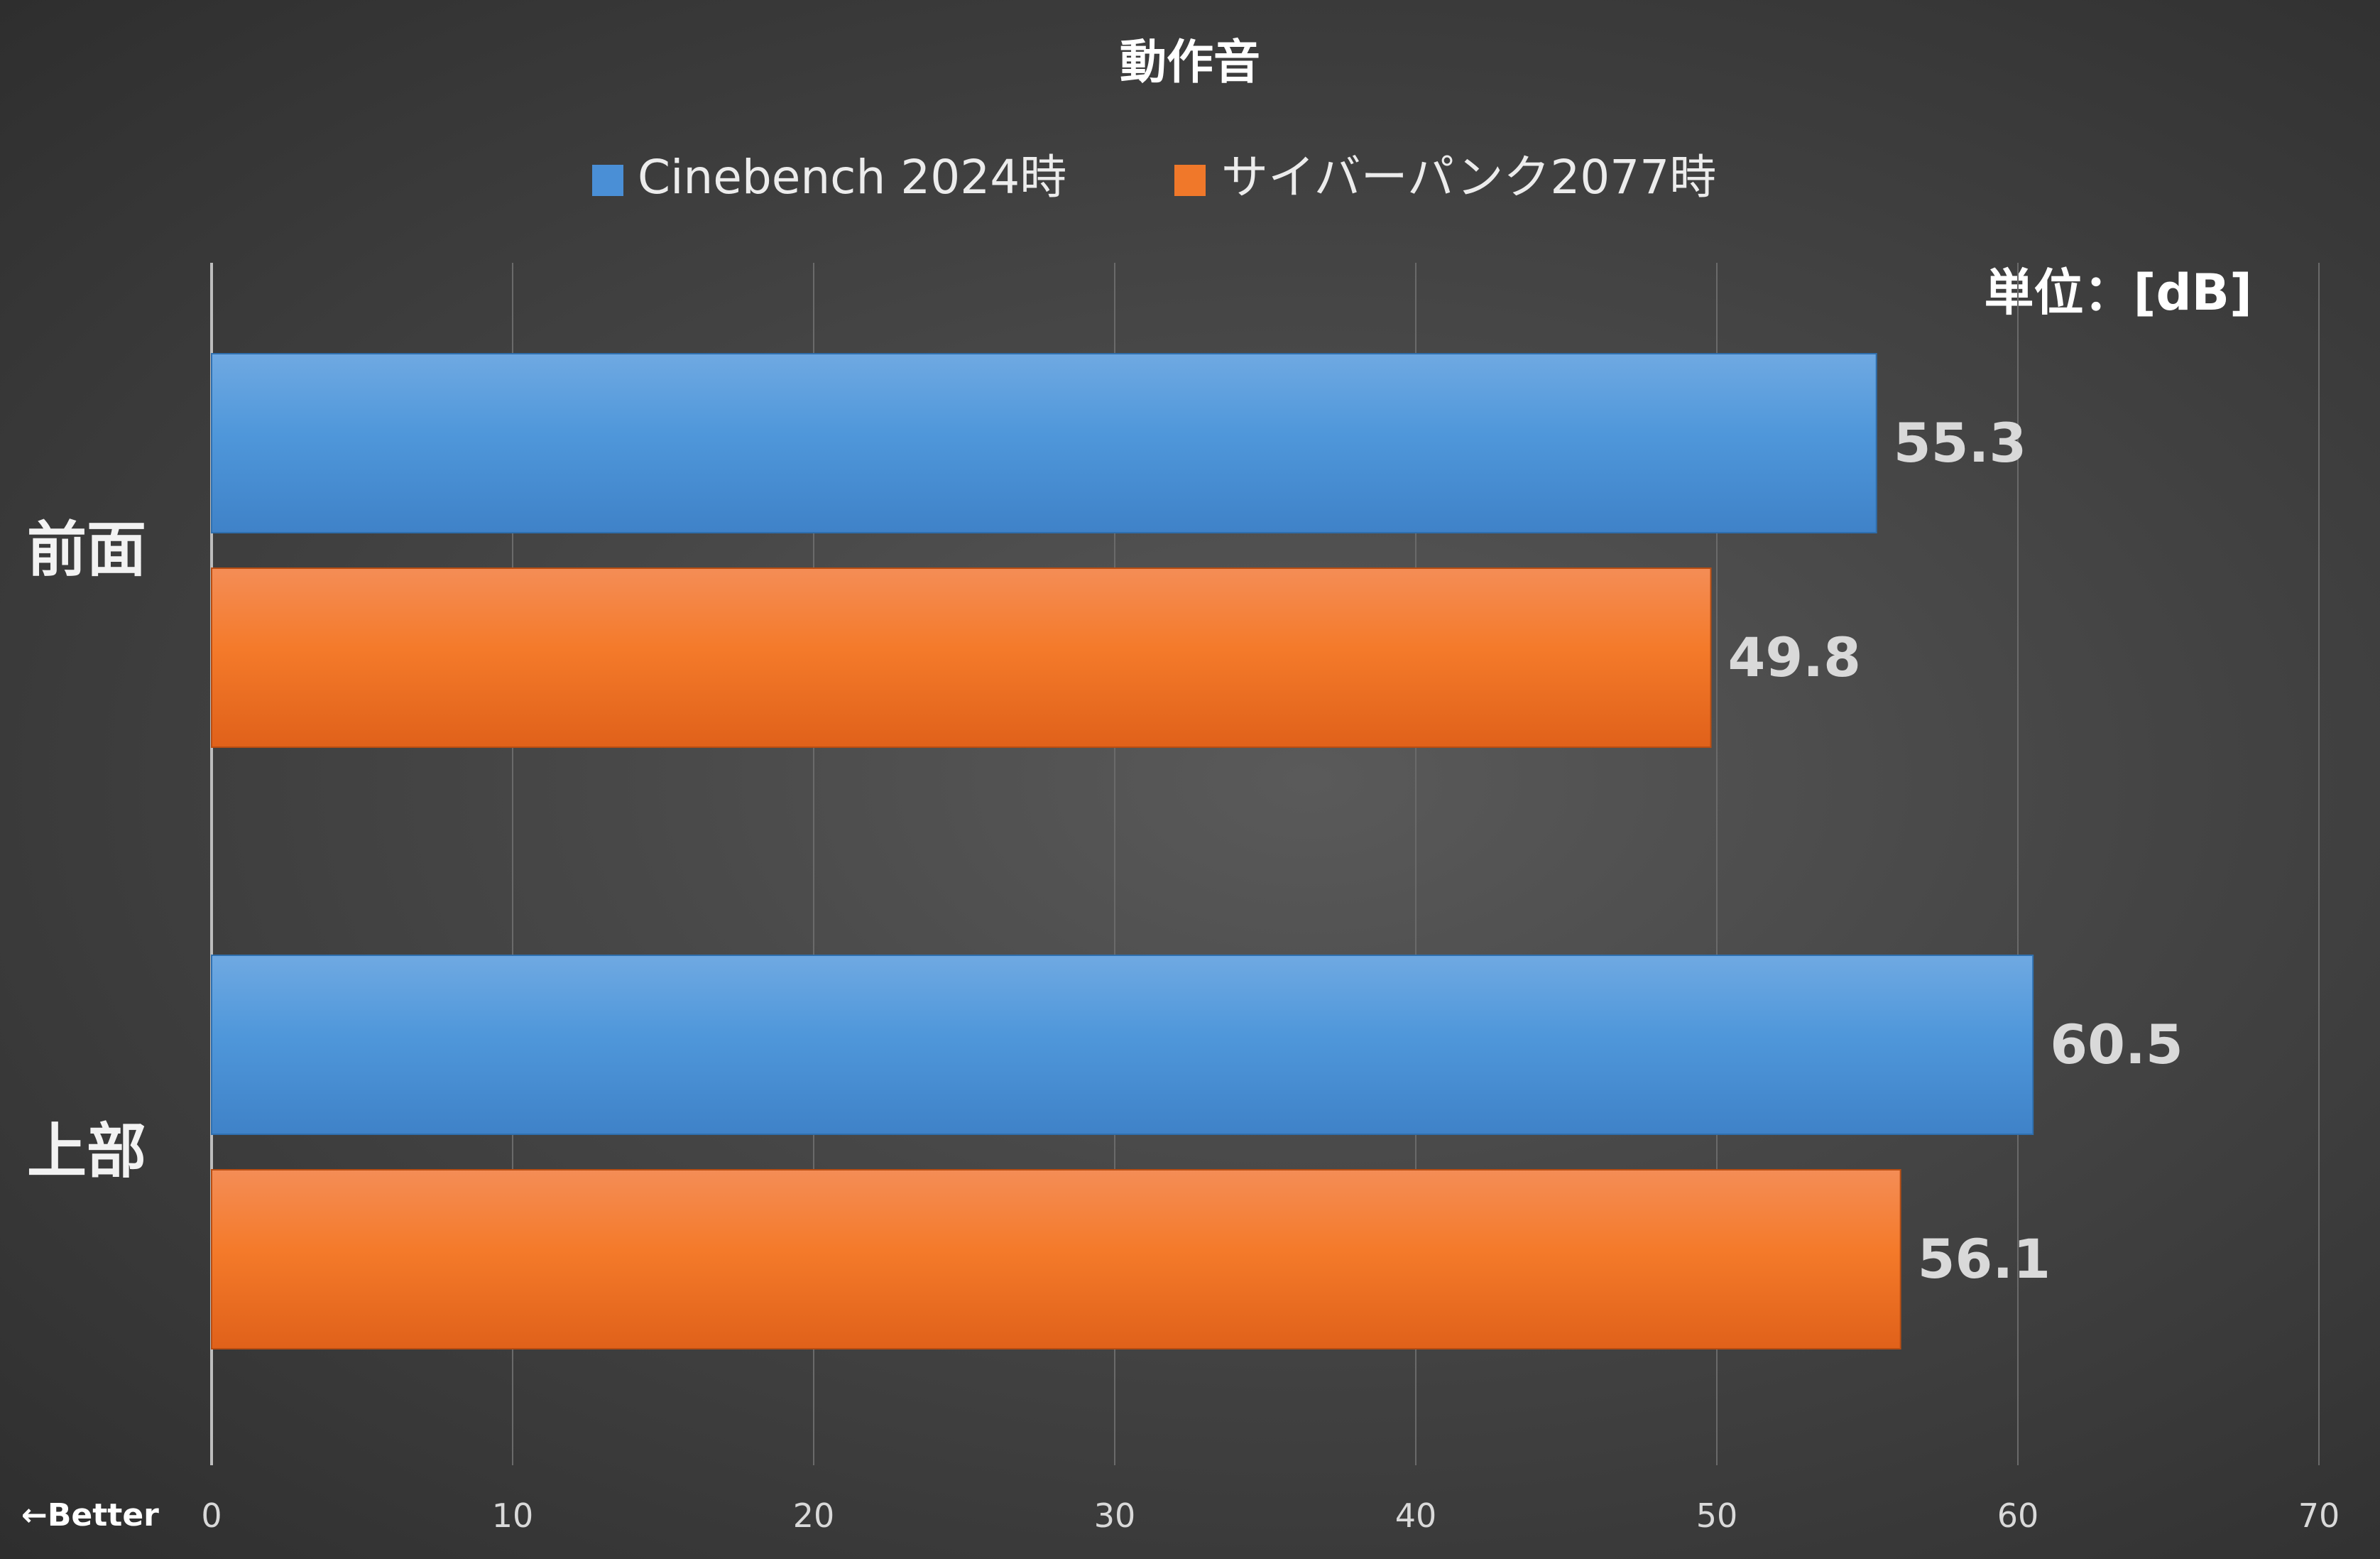 The image size is (2380, 1559). Describe the element at coordinates (1469, 177) in the screenshot. I see `legend-label-cyberpunk: サイバーパンク2077時` at that location.